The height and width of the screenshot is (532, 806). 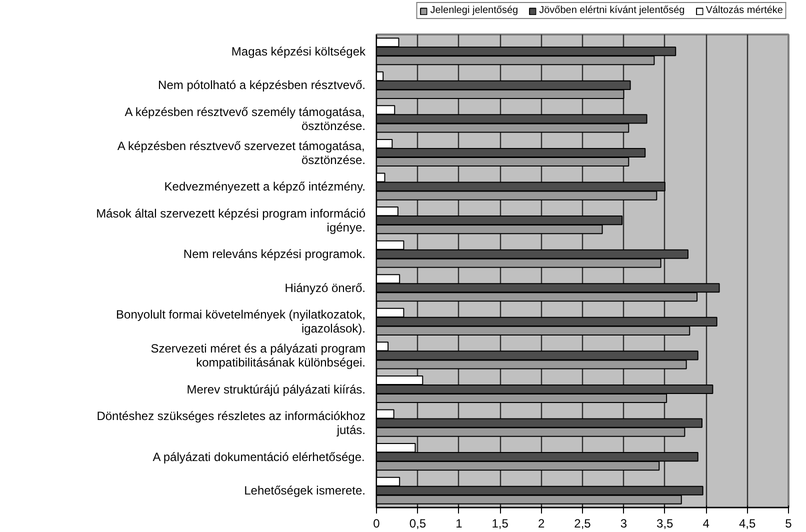 I want to click on y-tick-label: Merev struktúrájú pályázati kiírás., so click(x=276, y=389).